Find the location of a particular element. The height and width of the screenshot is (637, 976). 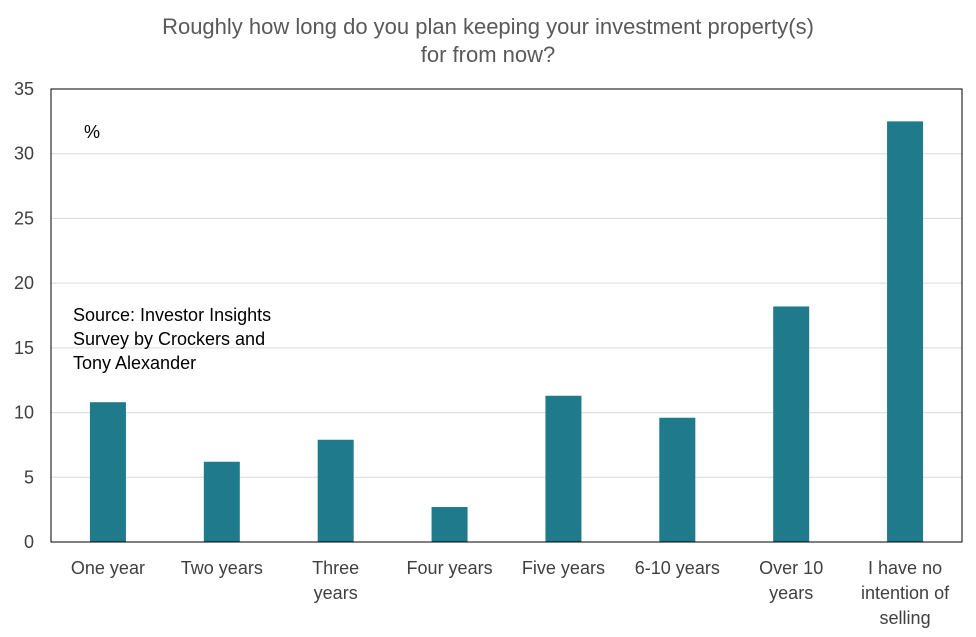

chart-title-line-2: for from now? is located at coordinates (488, 54).